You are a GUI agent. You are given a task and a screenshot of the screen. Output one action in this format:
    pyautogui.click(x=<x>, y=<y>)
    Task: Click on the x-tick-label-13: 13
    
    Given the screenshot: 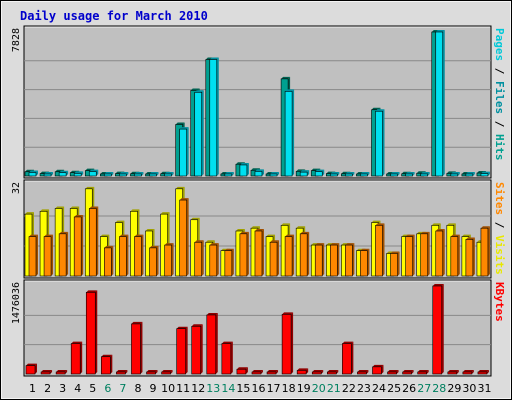 What is the action you would take?
    pyautogui.click(x=213, y=388)
    